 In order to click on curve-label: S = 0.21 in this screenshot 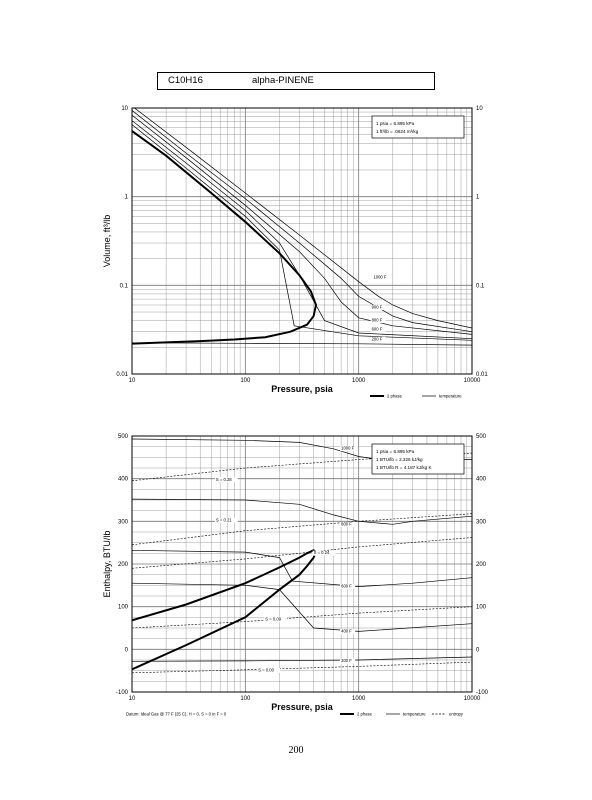, I will do `click(224, 519)`.